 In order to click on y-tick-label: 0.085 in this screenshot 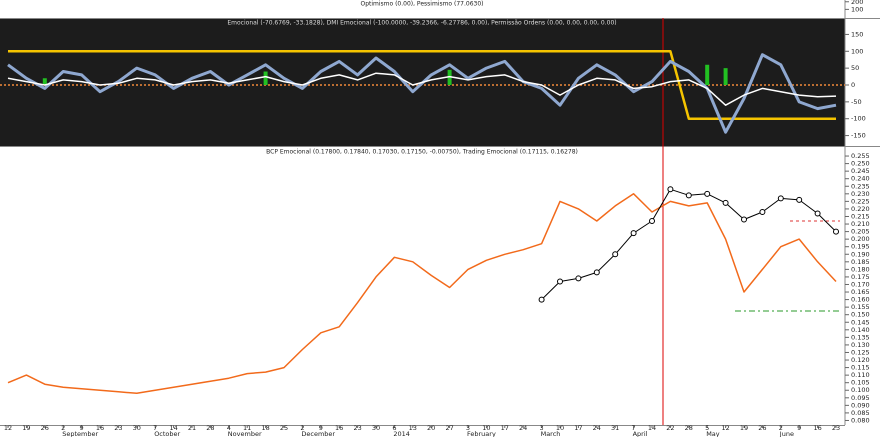, I will do `click(860, 413)`.